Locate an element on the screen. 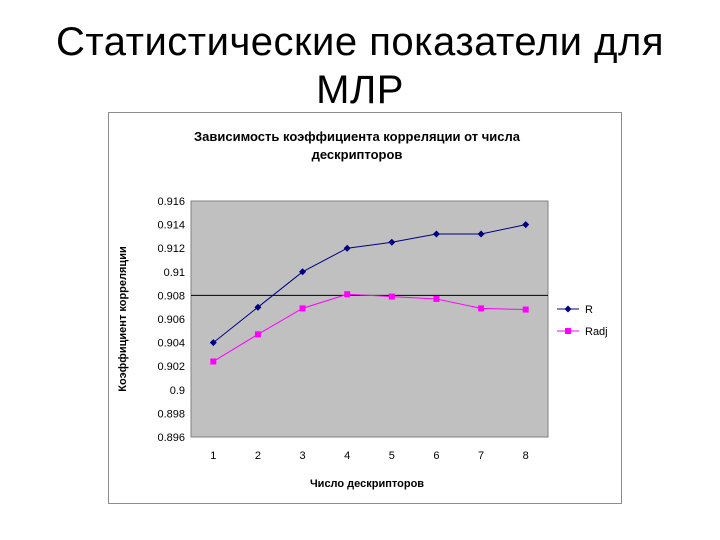 This screenshot has height=540, width=720. slide-title-line-1: Статистические показатели для is located at coordinates (360, 42).